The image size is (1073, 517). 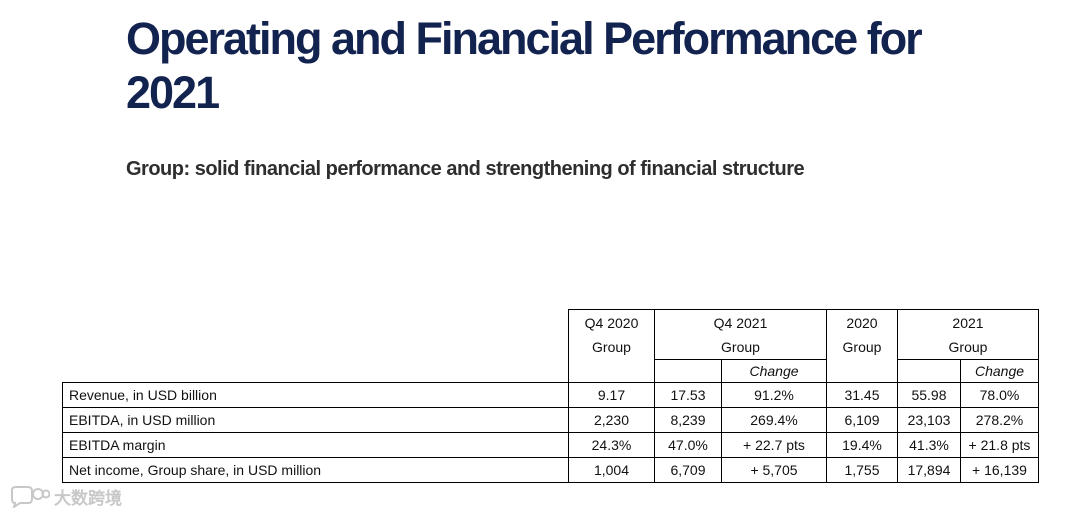 What do you see at coordinates (315, 395) in the screenshot?
I see `row-label: Revenue, in USD billion` at bounding box center [315, 395].